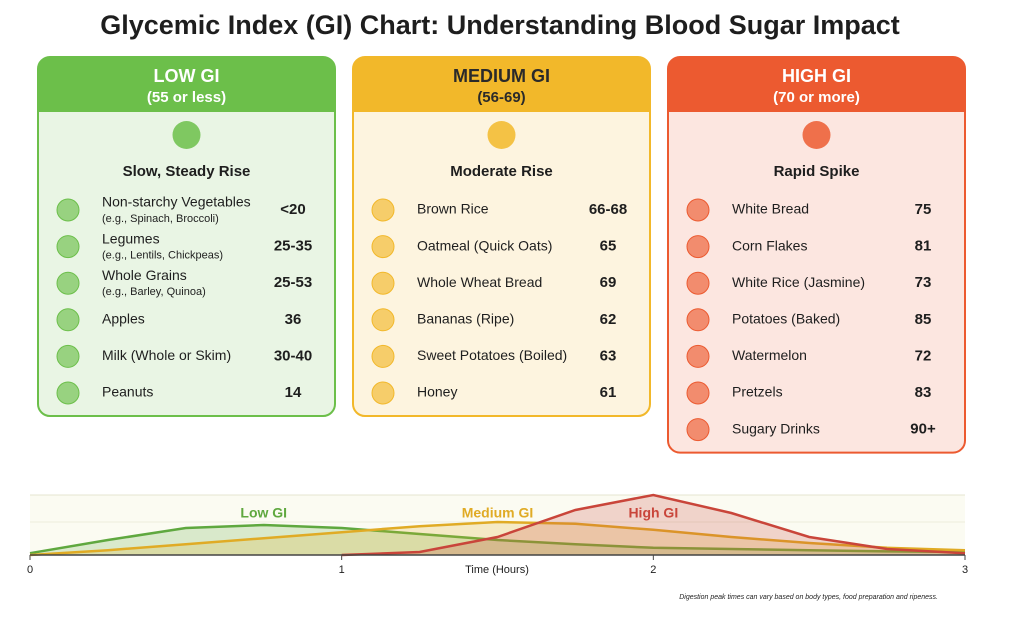 This screenshot has height=622, width=1024. Describe the element at coordinates (479, 282) in the screenshot. I see `food-name: Whole Wheat Bread` at that location.